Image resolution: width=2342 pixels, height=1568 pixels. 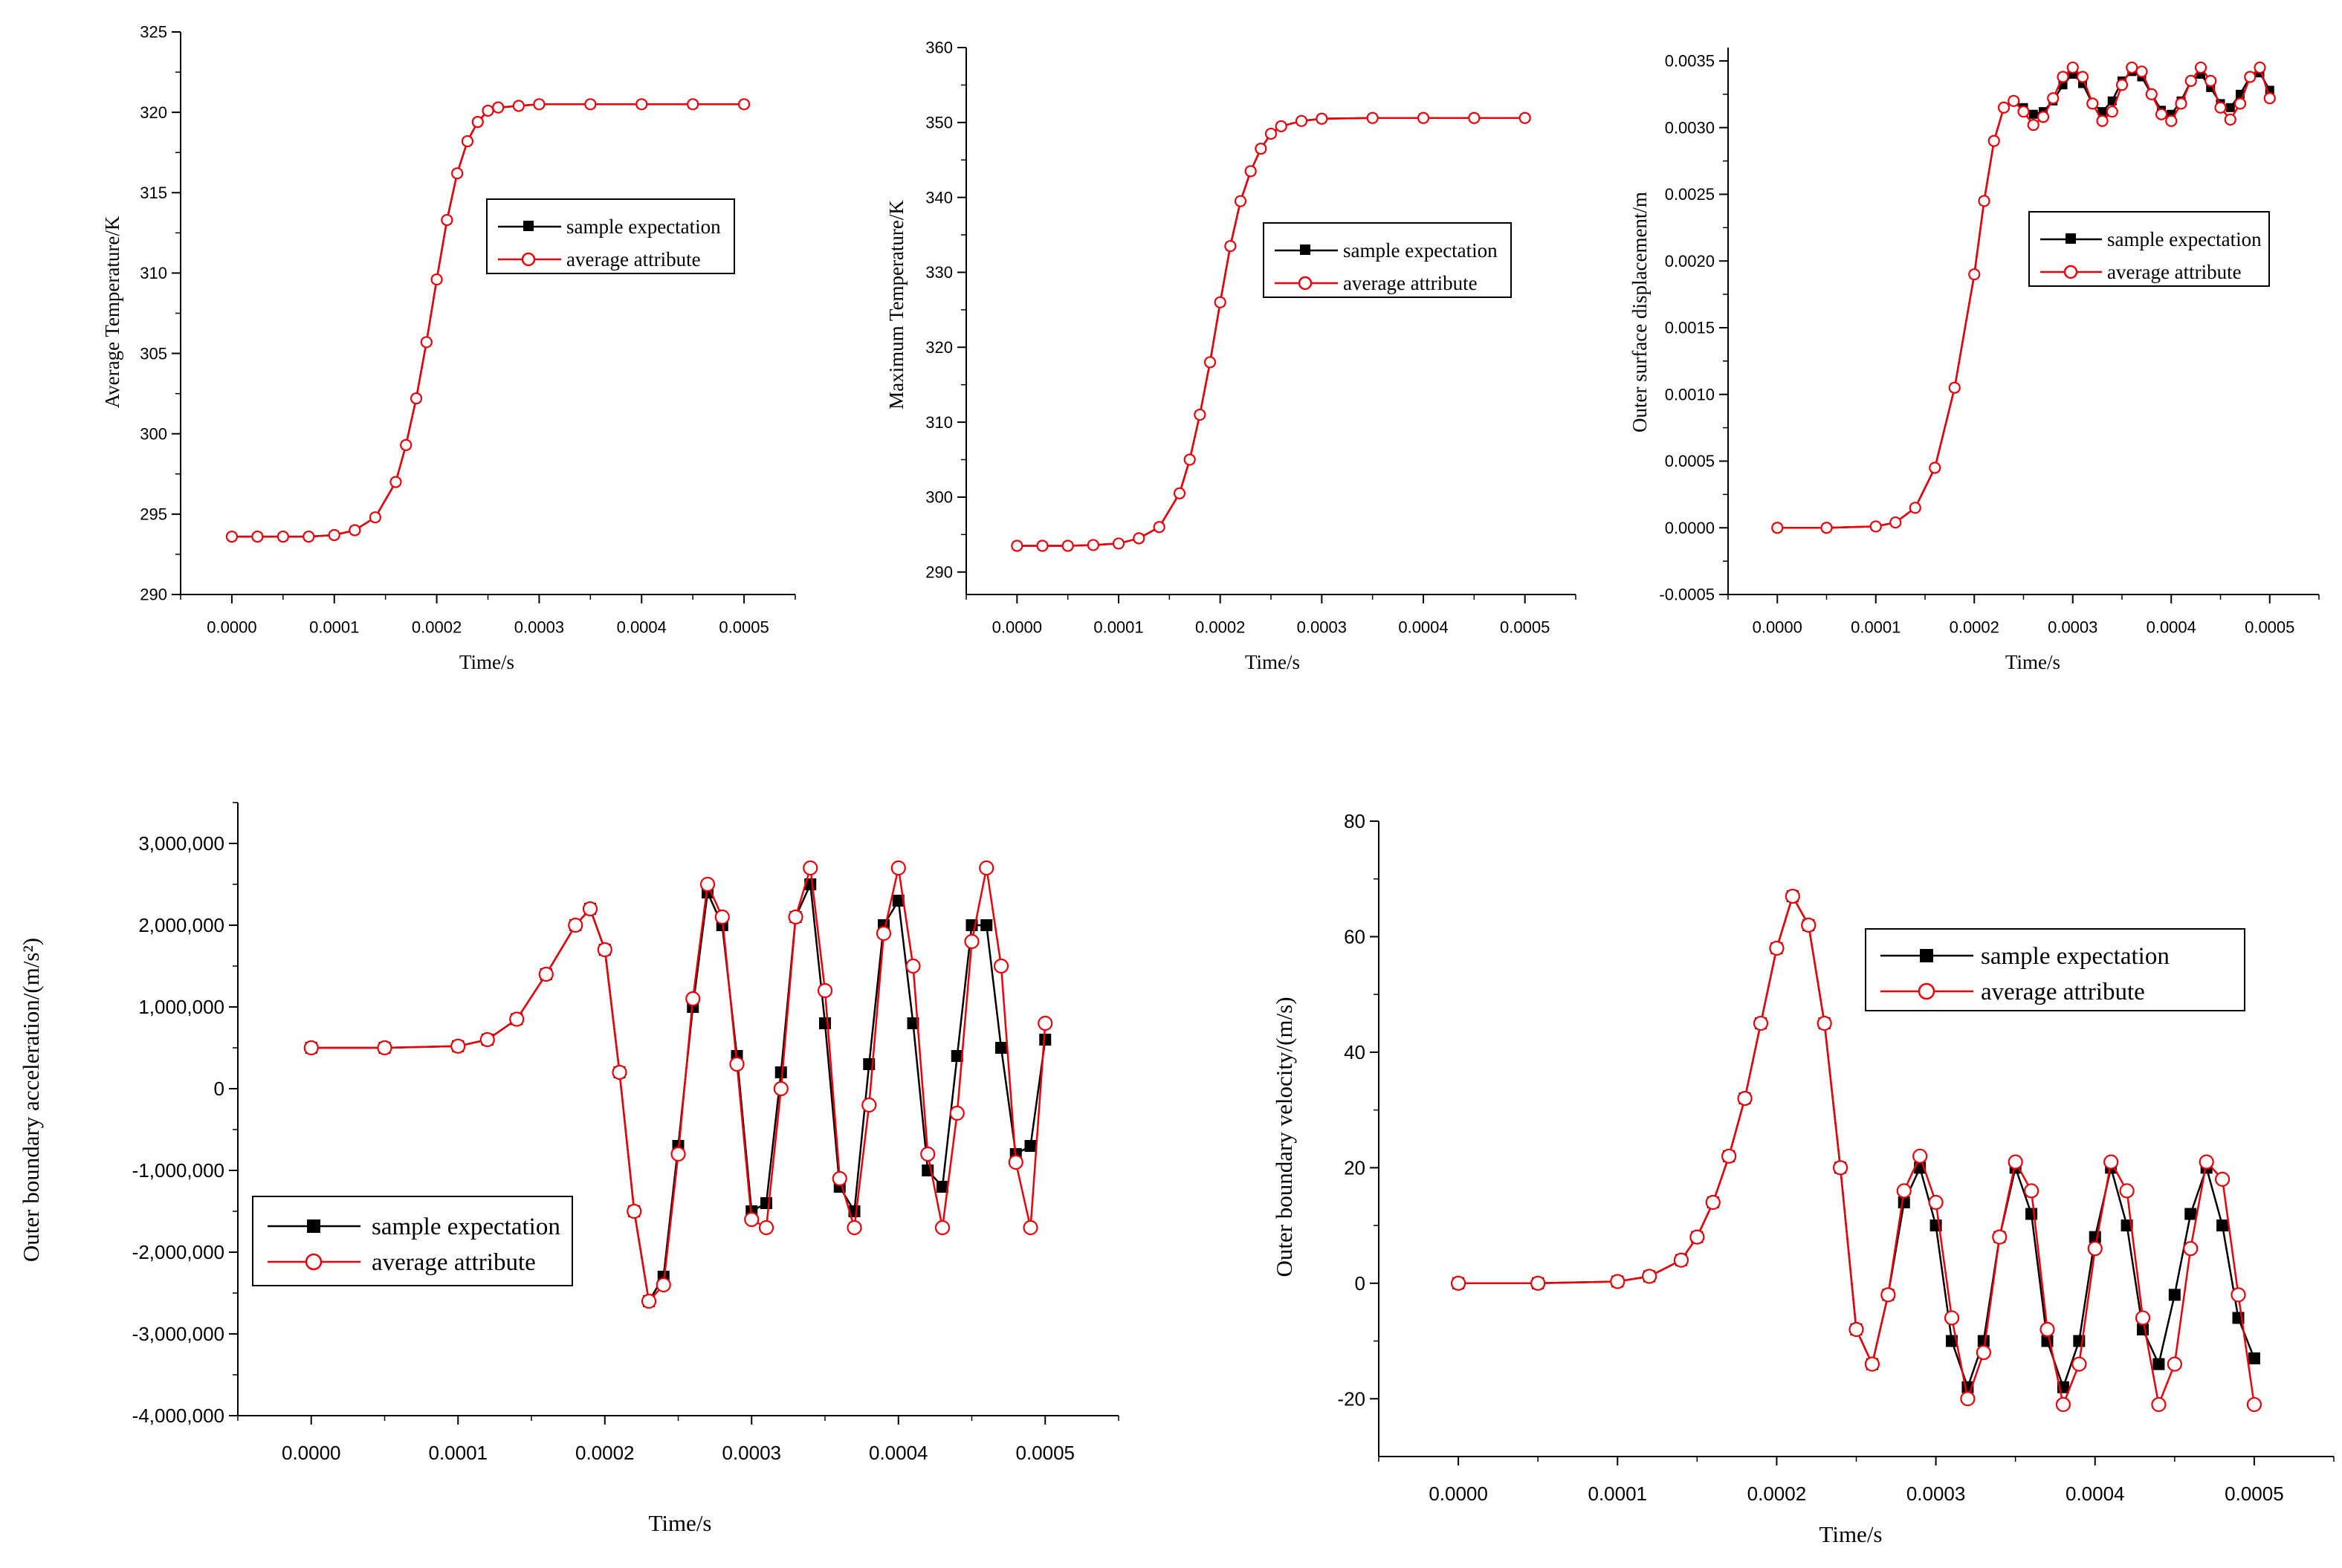 What do you see at coordinates (1271, 332) in the screenshot?
I see `series-line-attribute` at bounding box center [1271, 332].